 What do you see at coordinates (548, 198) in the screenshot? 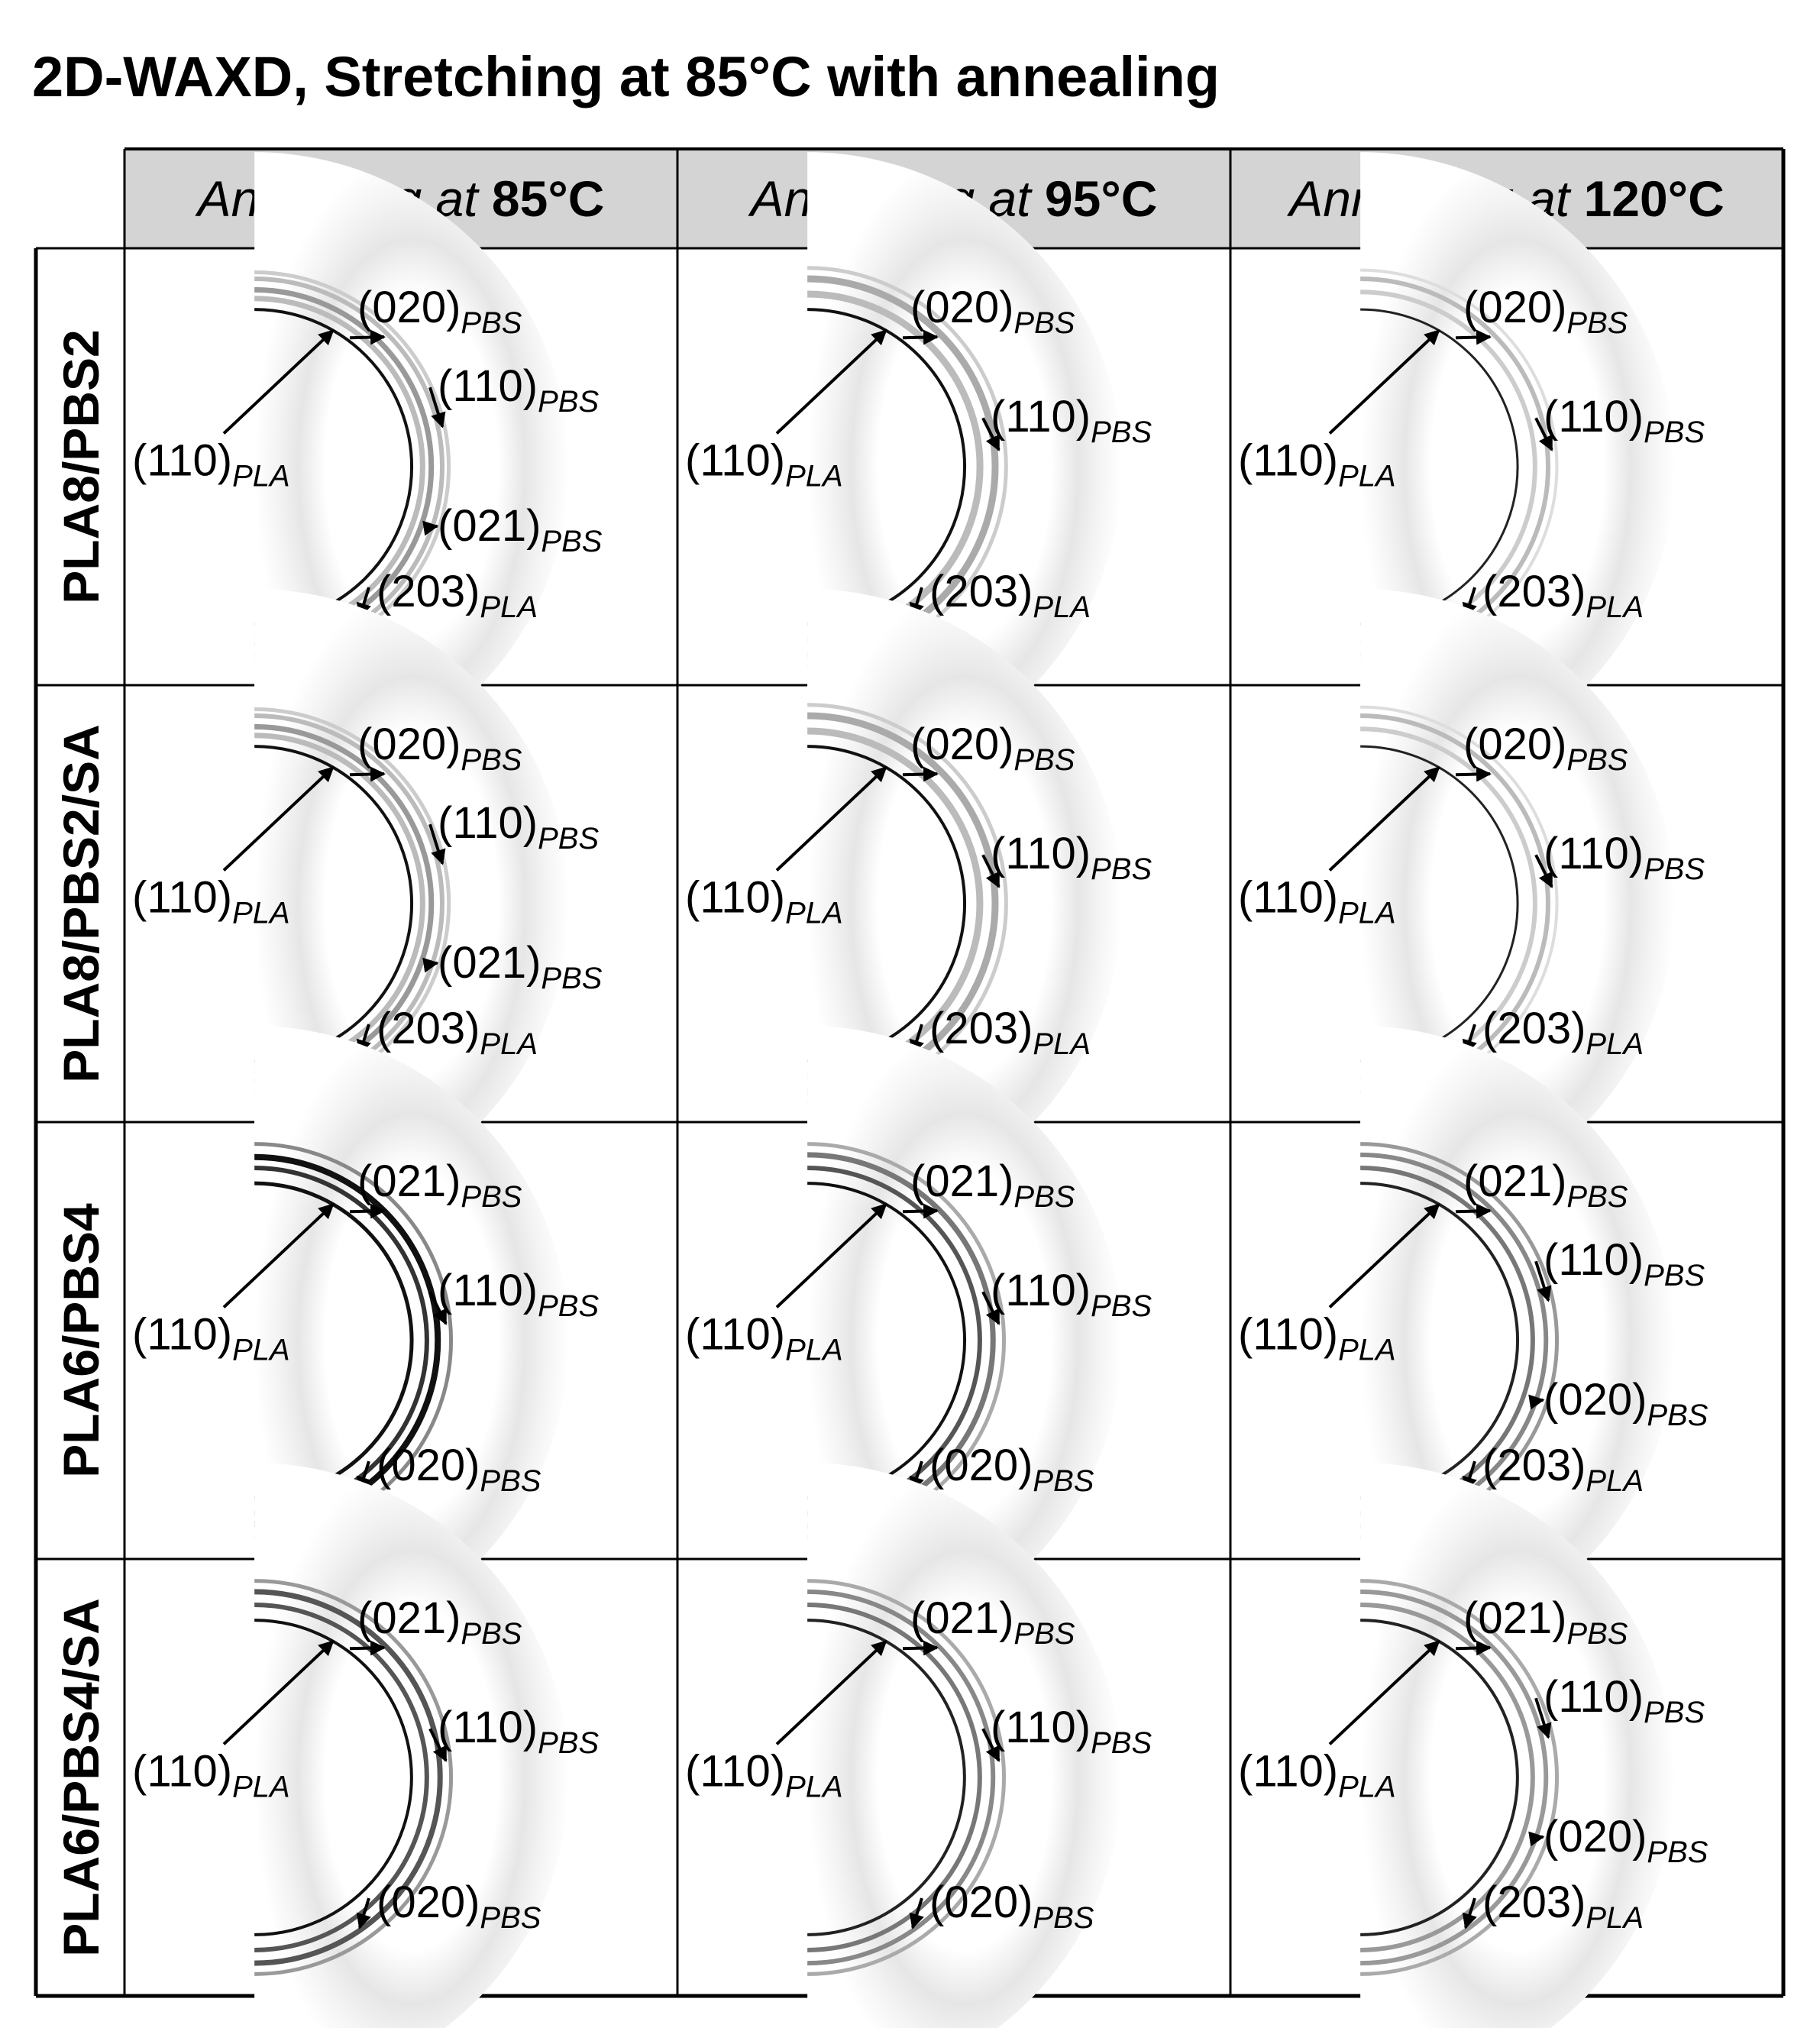
I see `column-header-temp: 85°C` at bounding box center [548, 198].